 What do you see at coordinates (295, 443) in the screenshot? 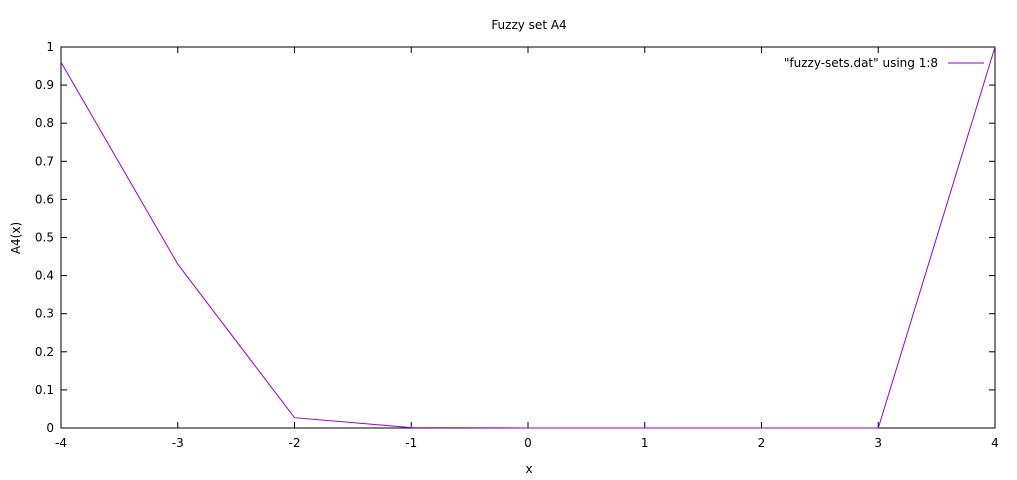
I see `x-tick-label: -2` at bounding box center [295, 443].